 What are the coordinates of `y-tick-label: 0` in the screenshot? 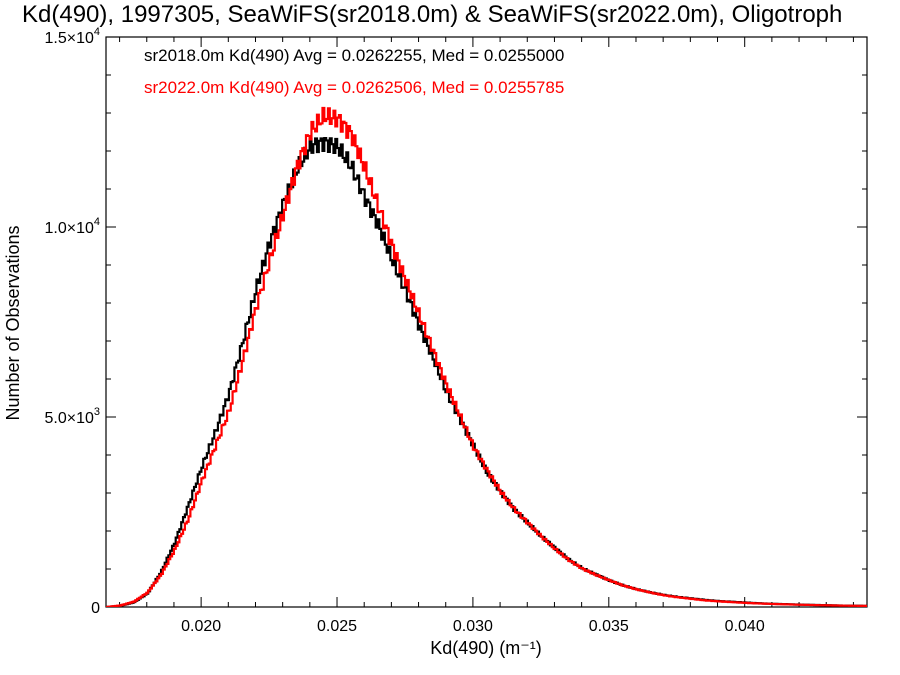 It's located at (95, 608).